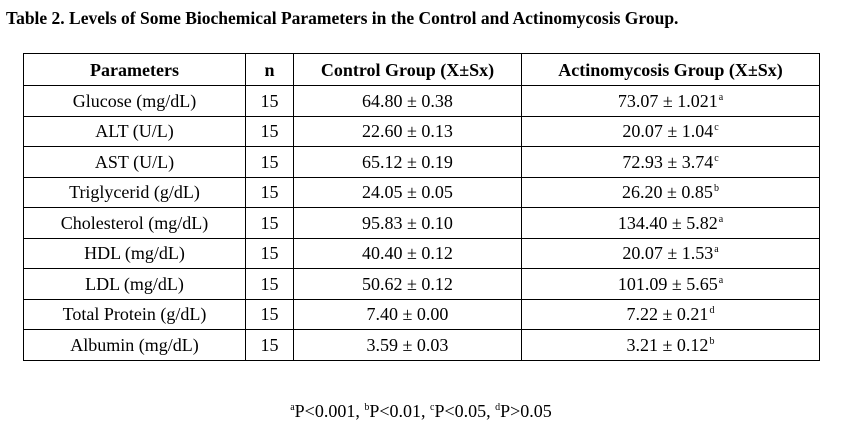  What do you see at coordinates (134, 101) in the screenshot?
I see `parameter-cell: Glucose (mg/dL)` at bounding box center [134, 101].